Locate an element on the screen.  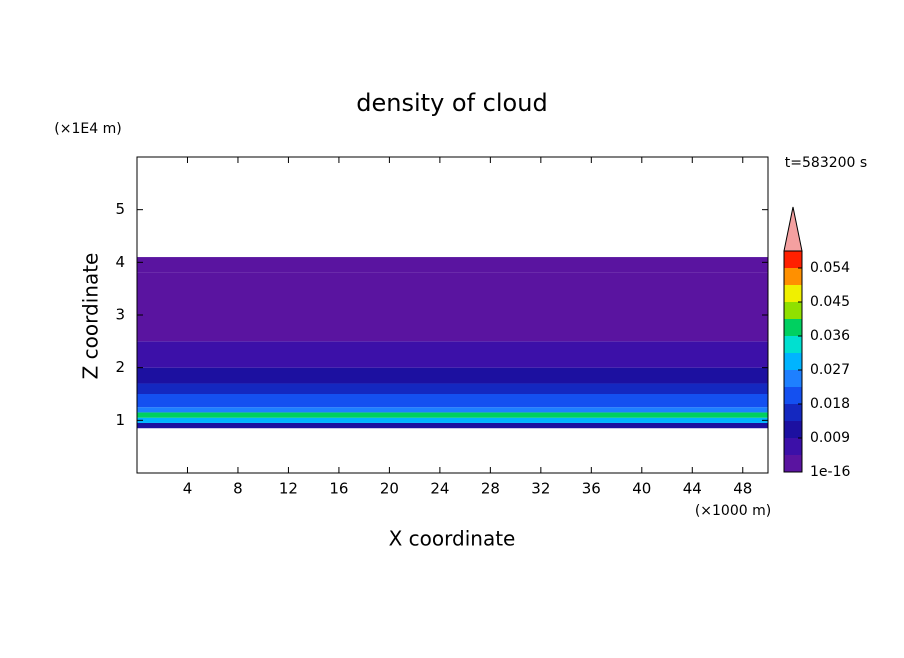
x-axis-label: X coordinate is located at coordinates (452, 539).